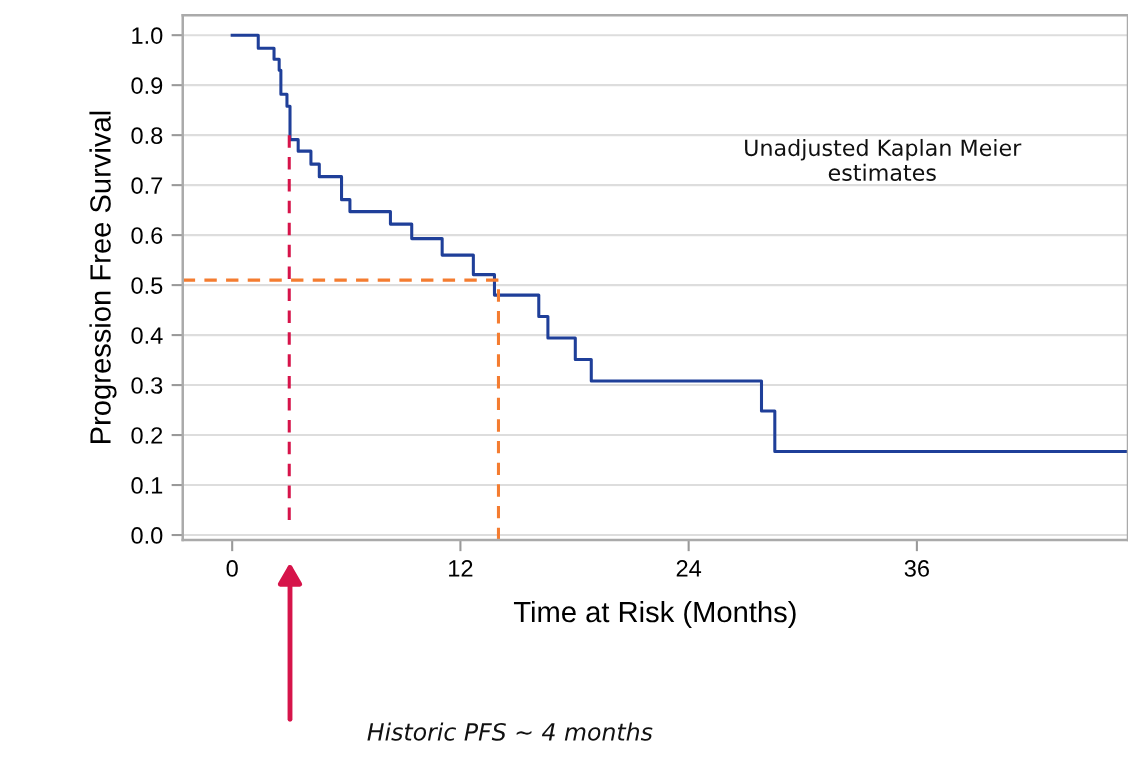  What do you see at coordinates (916, 568) in the screenshot?
I see `x-tick-label: 36` at bounding box center [916, 568].